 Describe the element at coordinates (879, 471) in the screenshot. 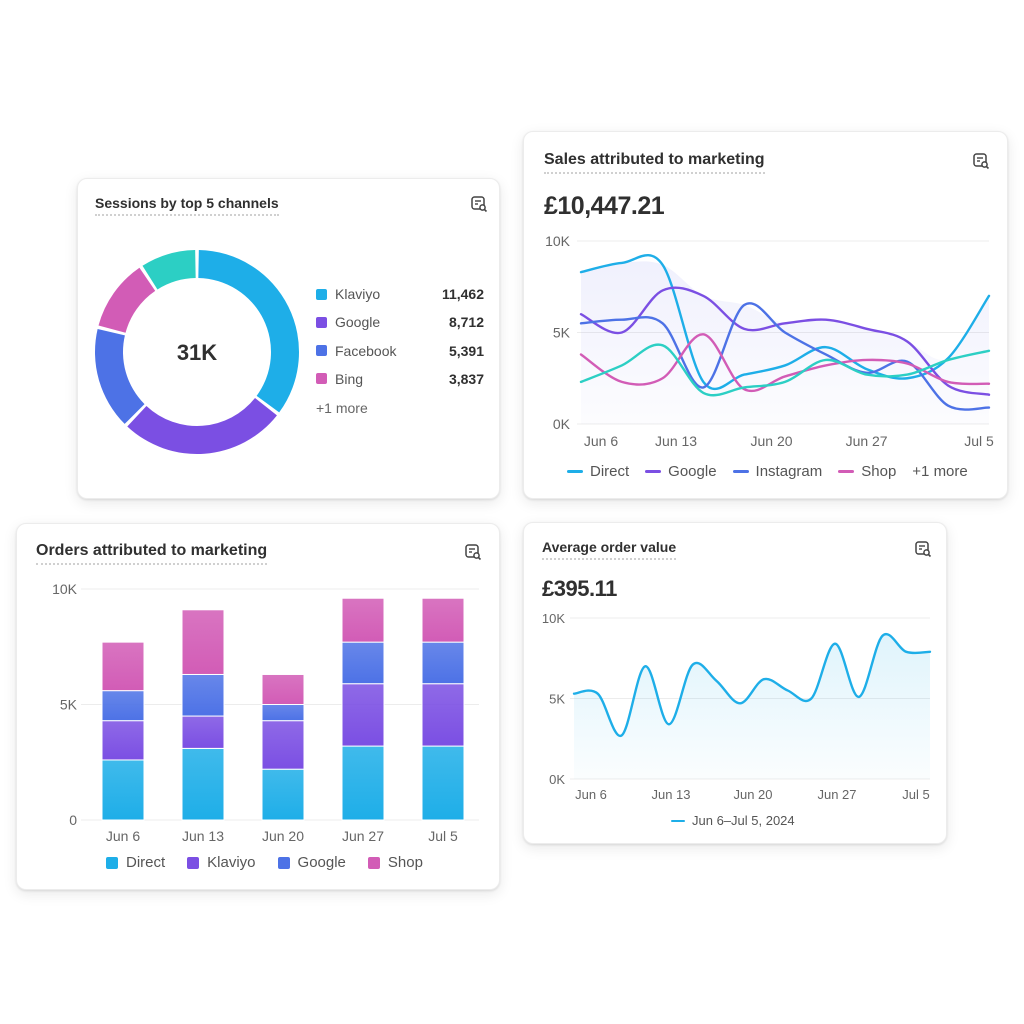

I see `legend-label: Shop` at that location.